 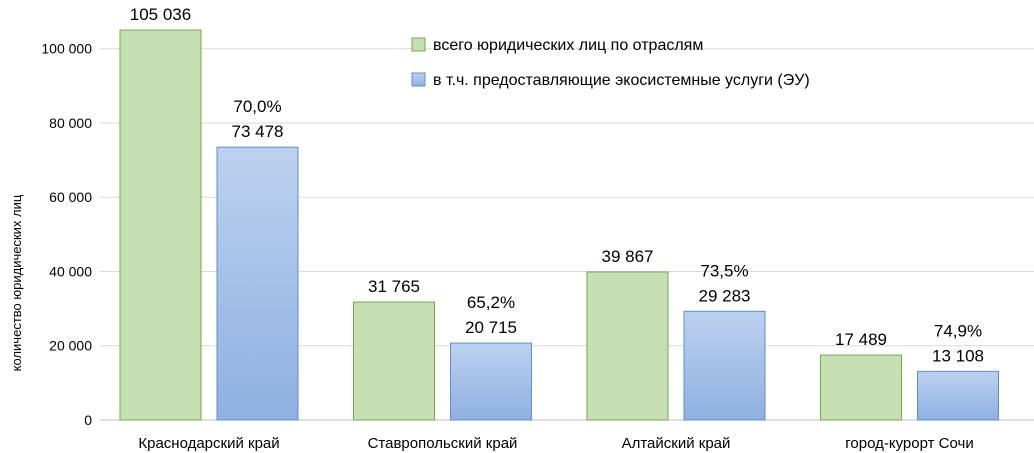 I want to click on y-tick-label: 0, so click(x=88, y=420).